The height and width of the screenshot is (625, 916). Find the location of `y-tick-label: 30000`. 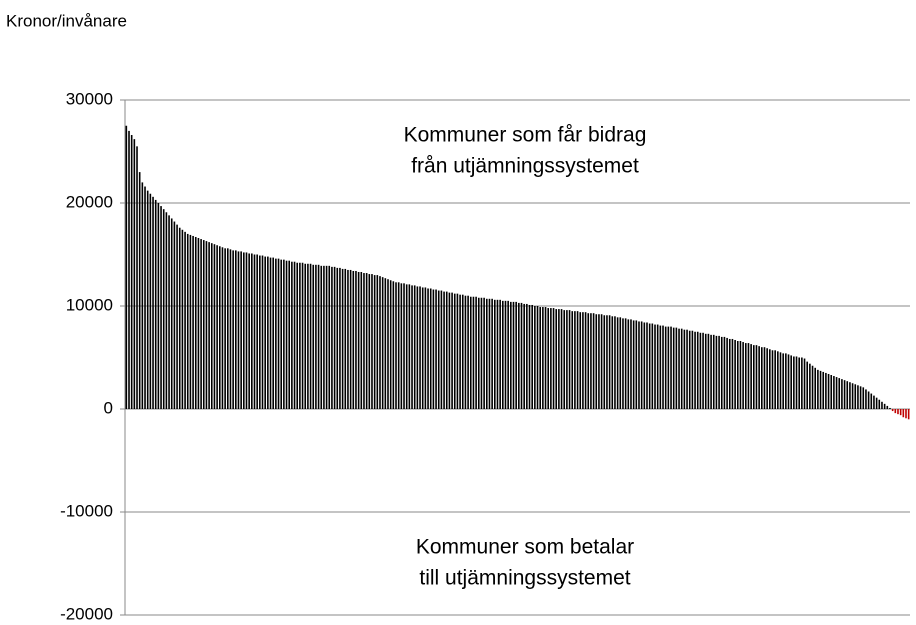

y-tick-label: 30000 is located at coordinates (89, 98).